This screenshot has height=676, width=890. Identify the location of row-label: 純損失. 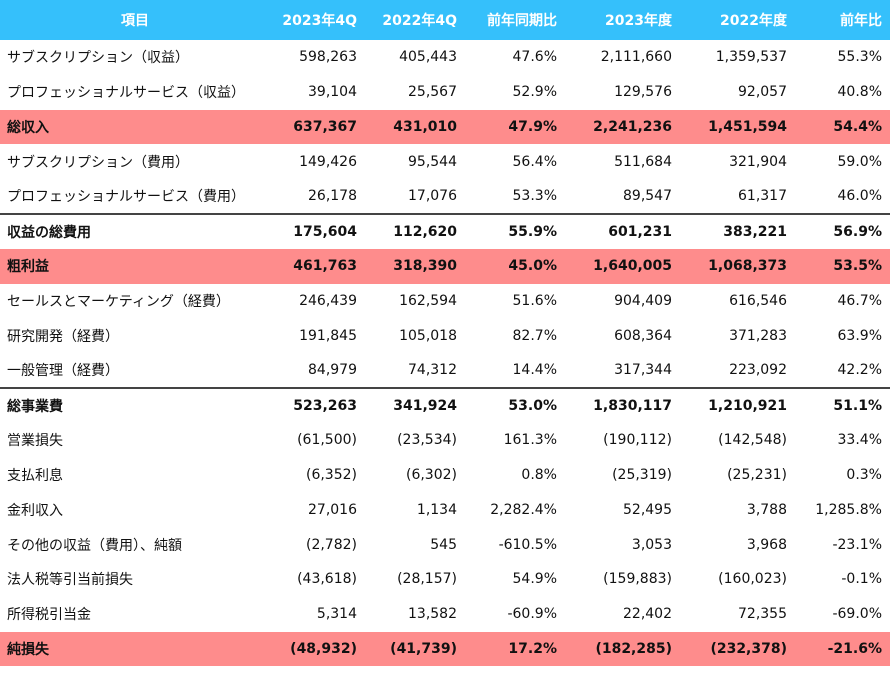
(28, 649).